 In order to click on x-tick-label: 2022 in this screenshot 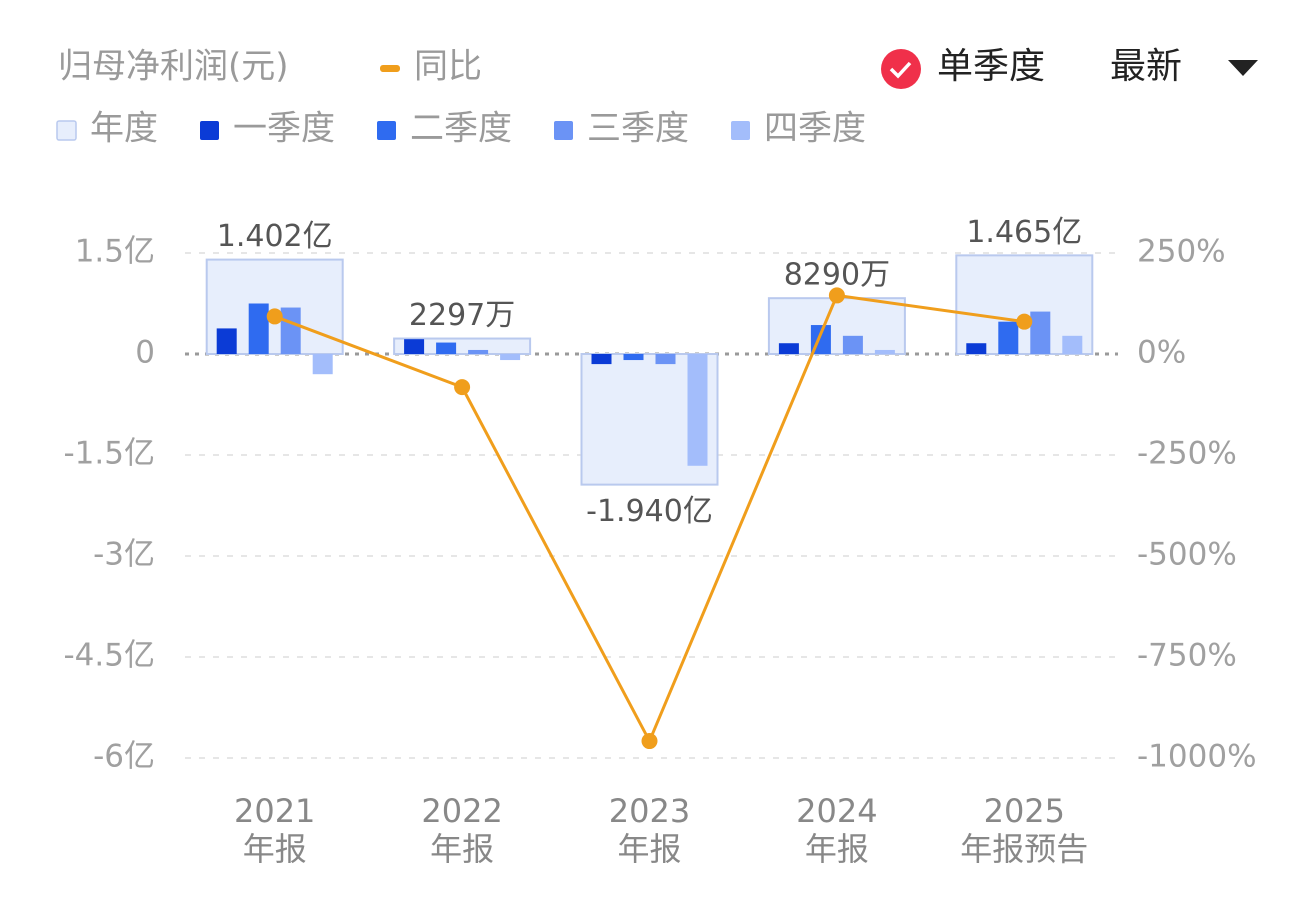, I will do `click(461, 811)`.